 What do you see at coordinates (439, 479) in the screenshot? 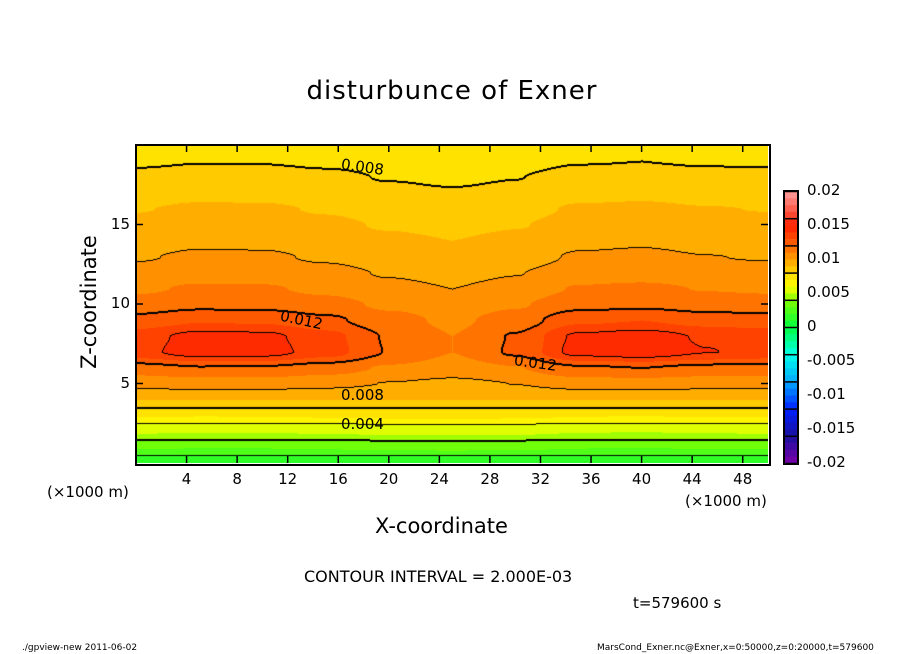
I see `x-tick-label: 24` at bounding box center [439, 479].